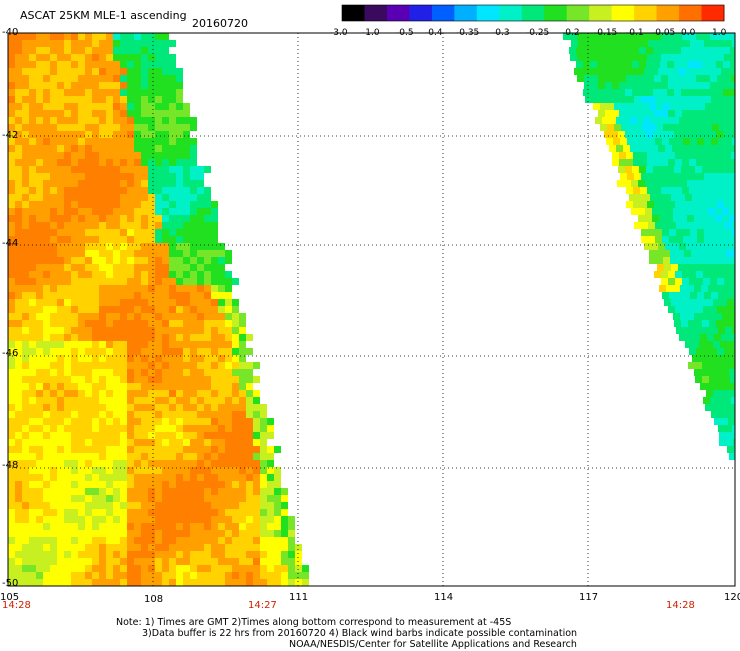 This screenshot has width=740, height=651. I want to click on colorbar-label: -3.0, so click(339, 33).